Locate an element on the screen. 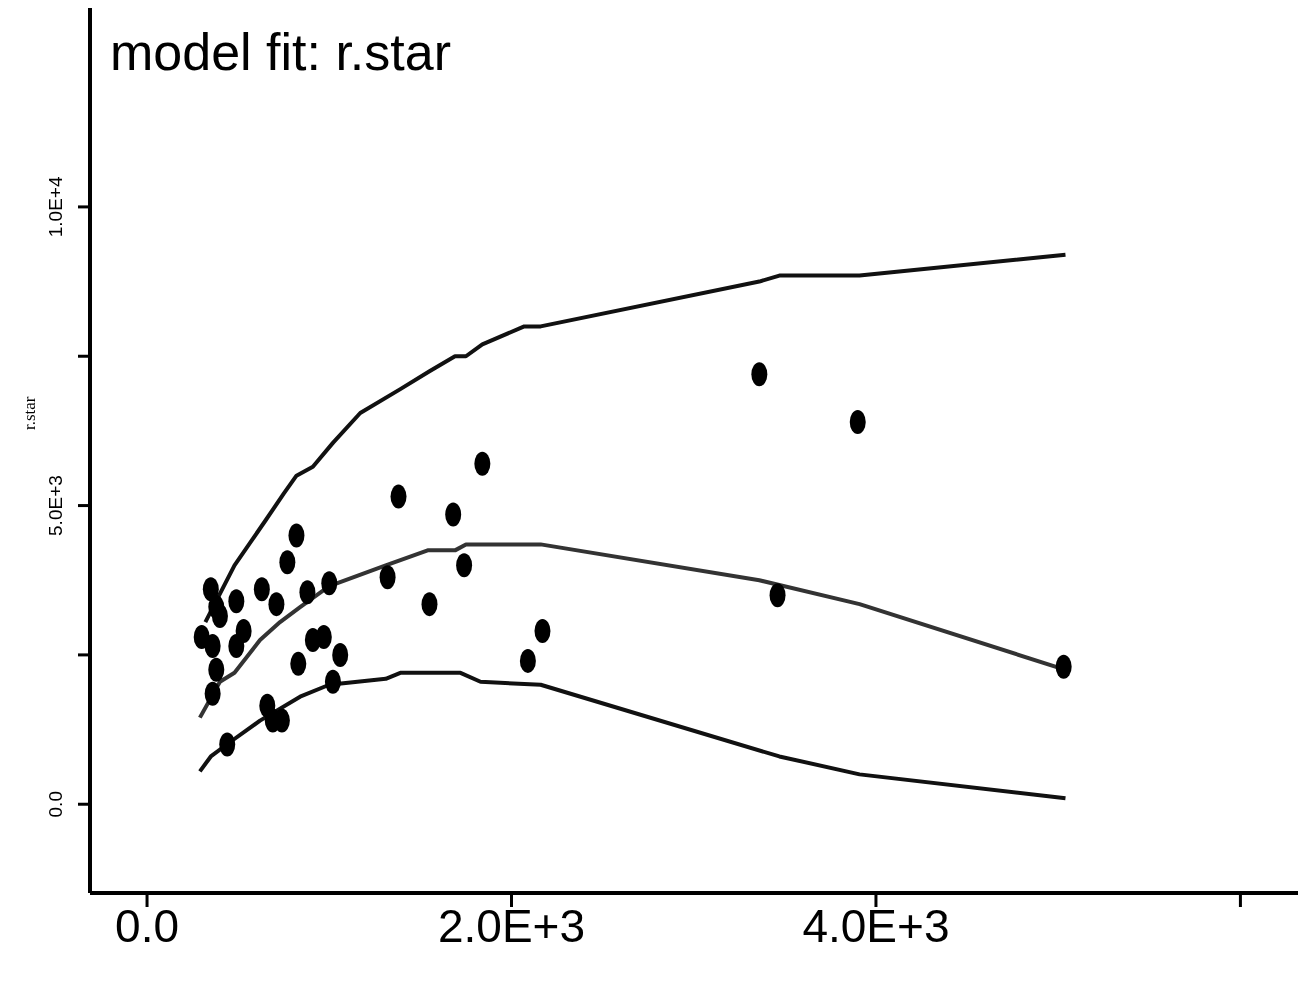 This screenshot has width=1300, height=987. y-tick-label: 1.0E+4 is located at coordinates (55, 207).